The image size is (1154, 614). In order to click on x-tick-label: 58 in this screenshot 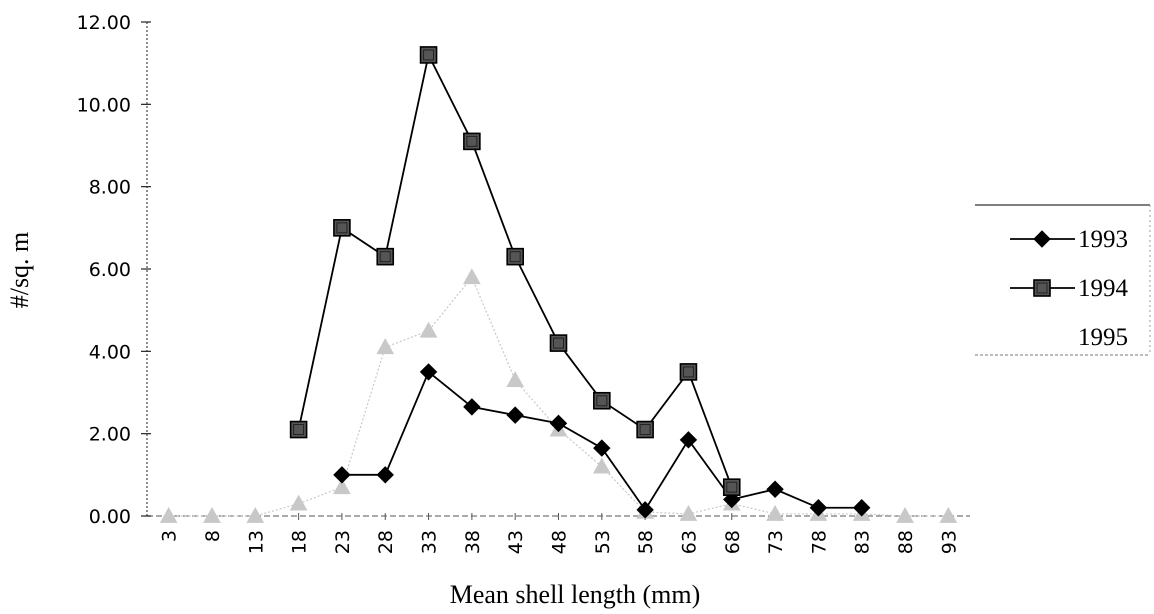, I will do `click(646, 542)`.